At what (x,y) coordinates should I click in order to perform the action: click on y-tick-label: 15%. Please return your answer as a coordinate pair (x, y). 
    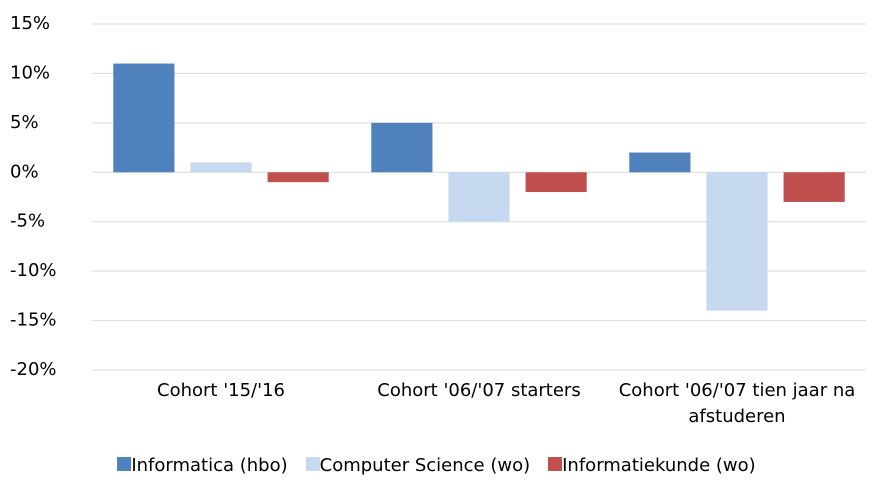
    Looking at the image, I should click on (30, 23).